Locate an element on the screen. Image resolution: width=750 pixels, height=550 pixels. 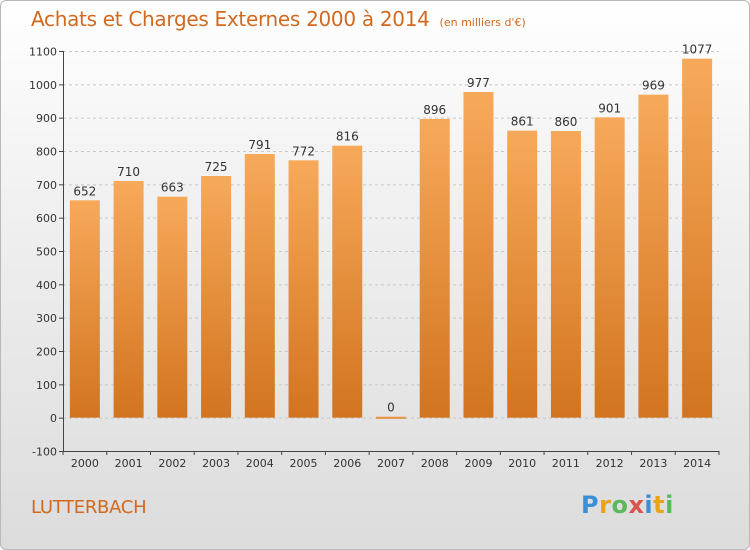
value-label: 1077 is located at coordinates (697, 50).